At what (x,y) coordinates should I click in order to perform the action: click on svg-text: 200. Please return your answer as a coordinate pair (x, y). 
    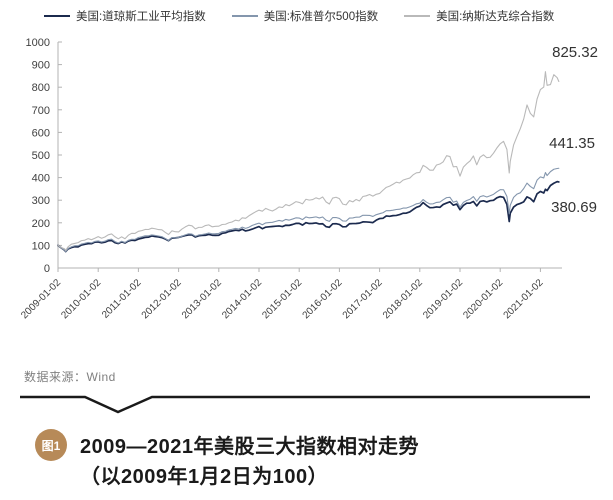
    Looking at the image, I should click on (41, 224).